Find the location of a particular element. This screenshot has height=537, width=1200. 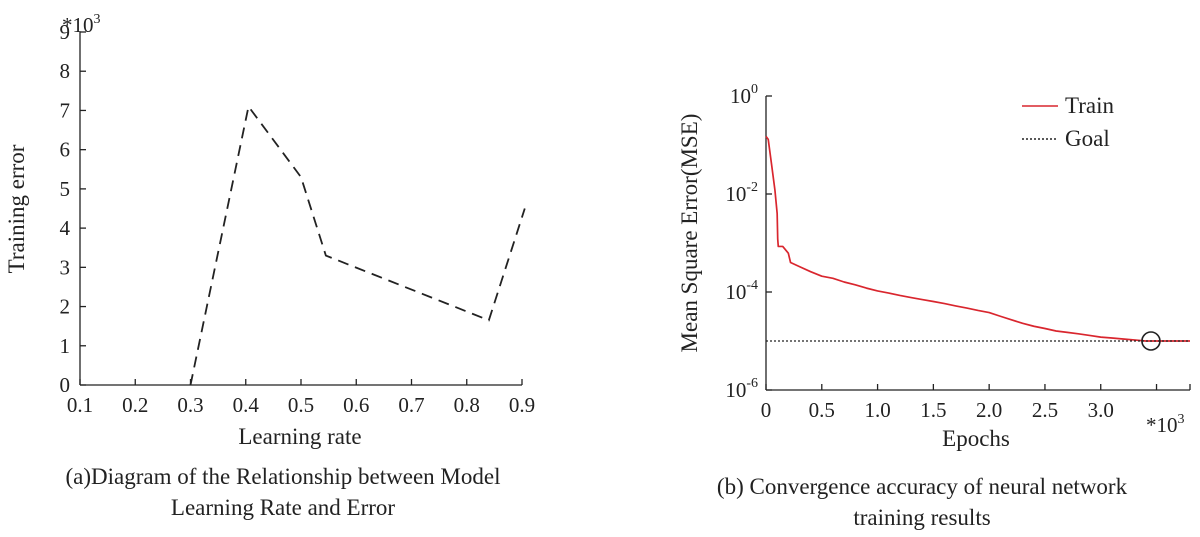

chart-a-series-line is located at coordinates (357, 245).